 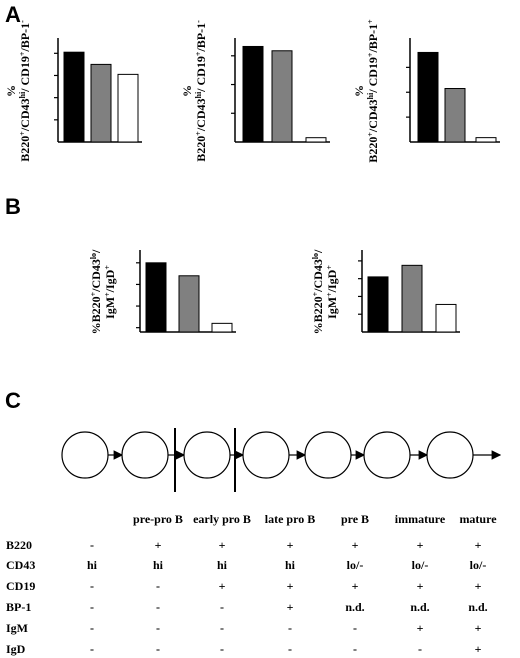 I want to click on panel-label-b: B, so click(x=13, y=206).